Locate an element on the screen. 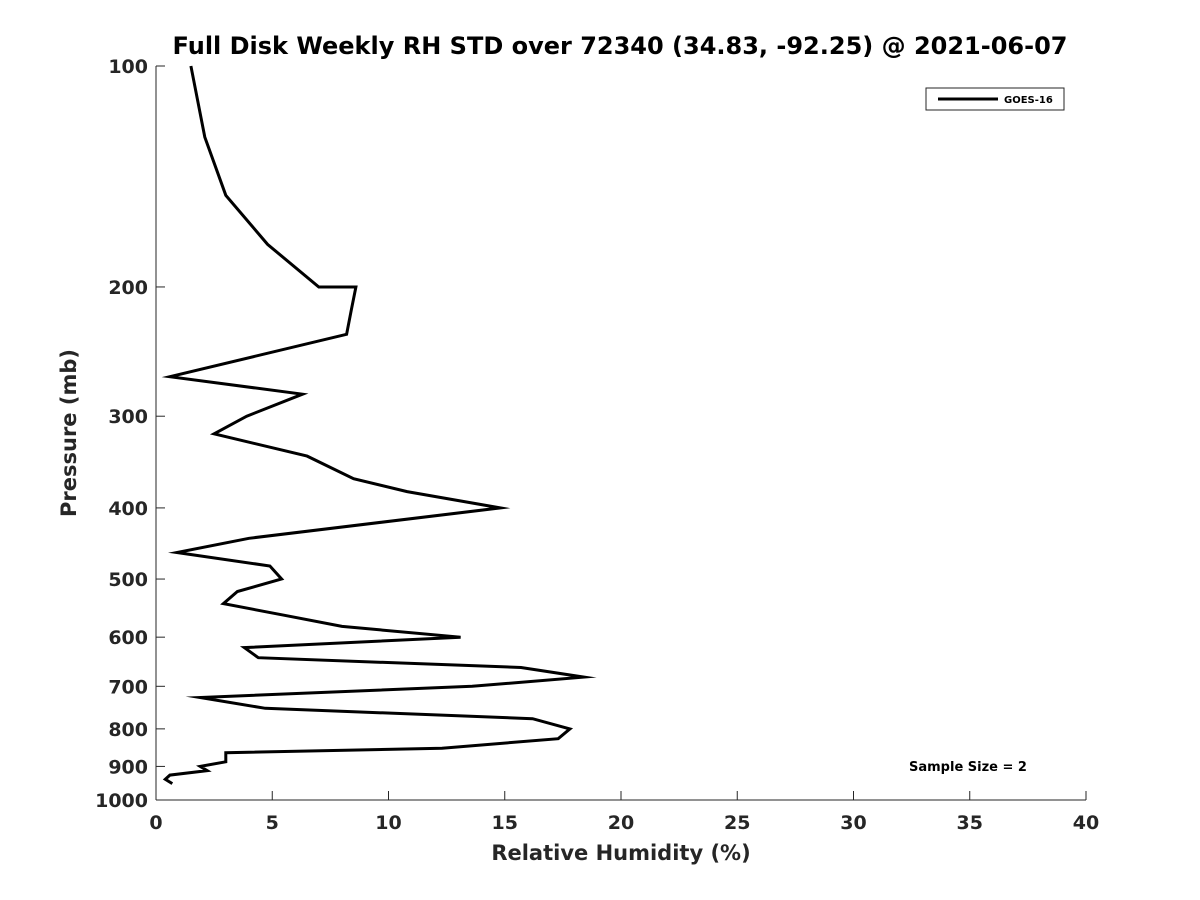 Image resolution: width=1200 pixels, height=900 pixels. y-tick-label: 700 is located at coordinates (128, 687).